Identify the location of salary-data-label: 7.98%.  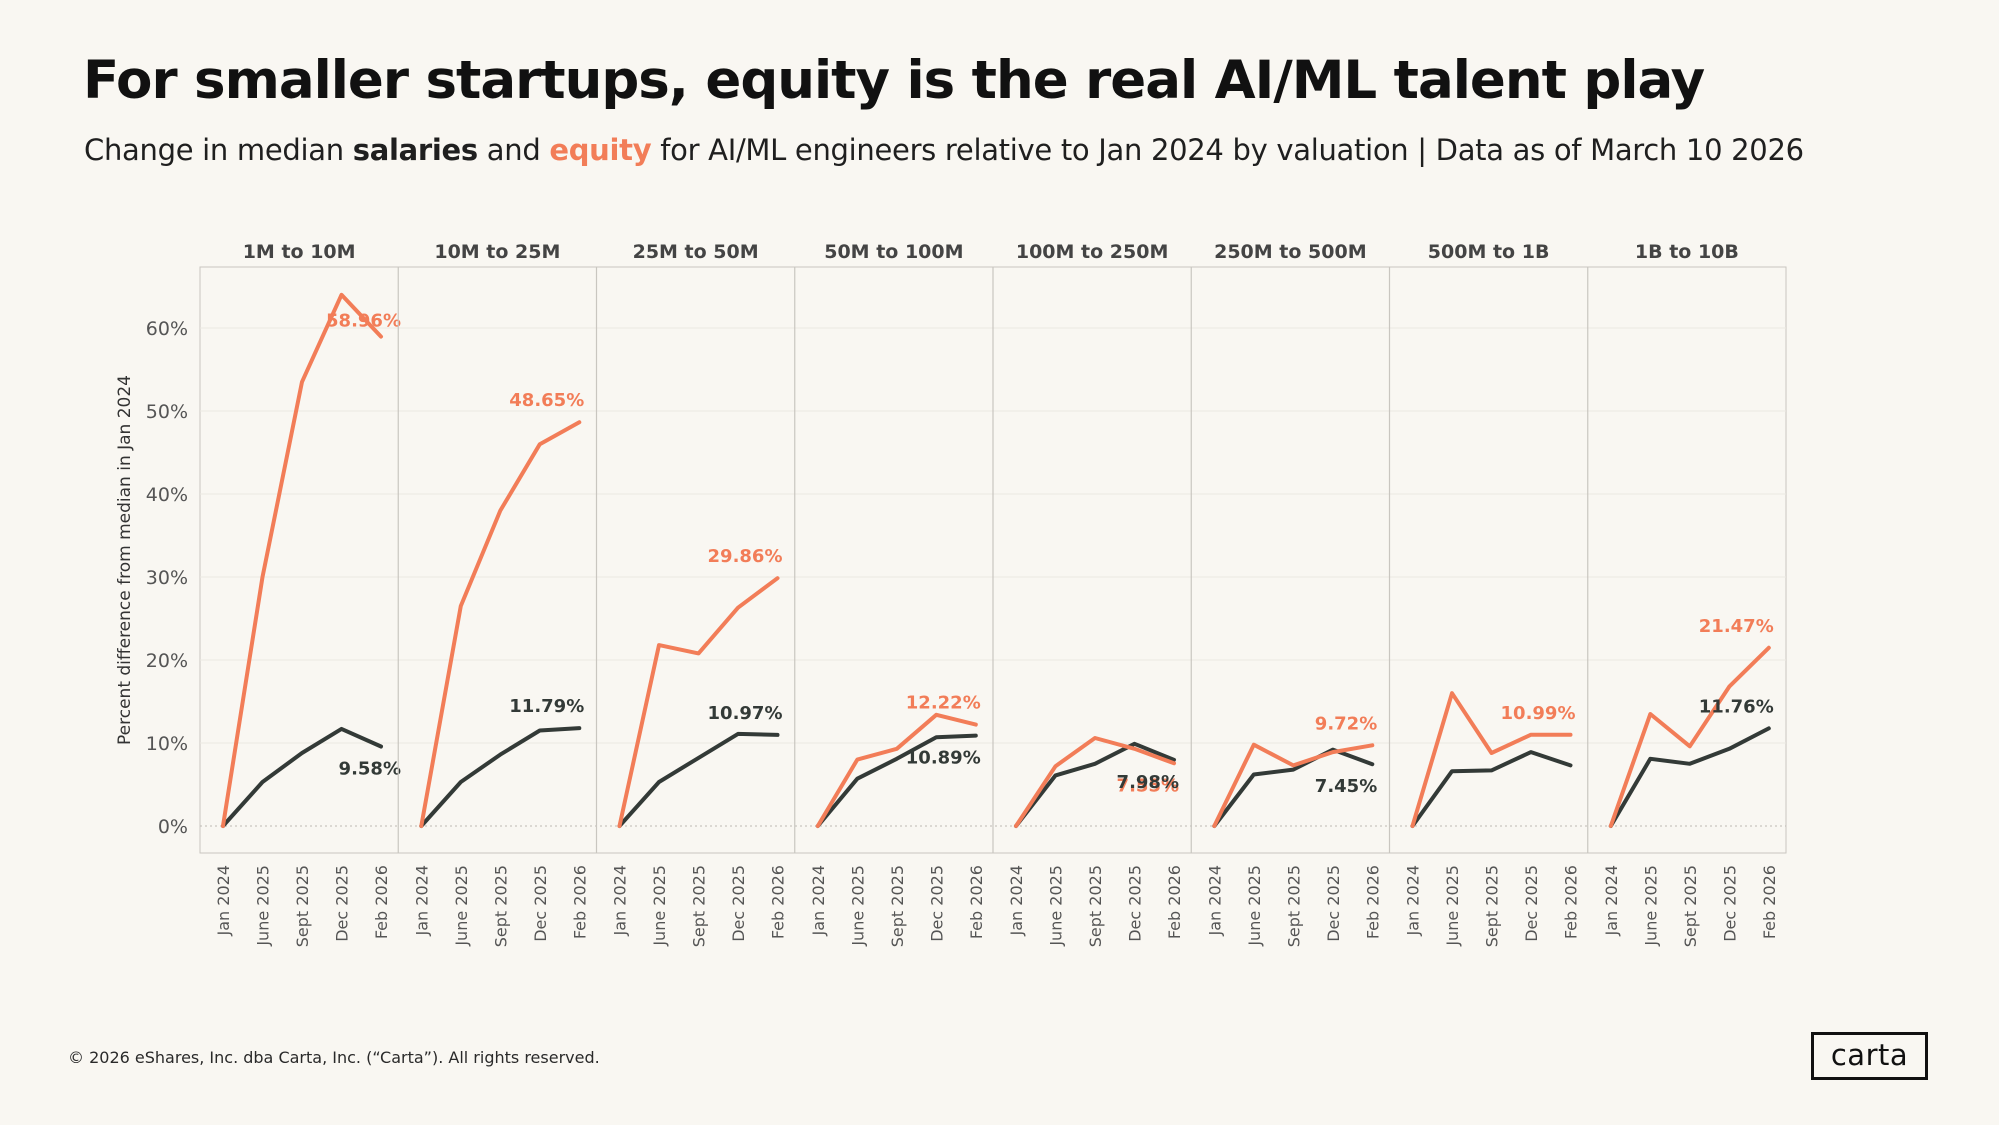
(1148, 782).